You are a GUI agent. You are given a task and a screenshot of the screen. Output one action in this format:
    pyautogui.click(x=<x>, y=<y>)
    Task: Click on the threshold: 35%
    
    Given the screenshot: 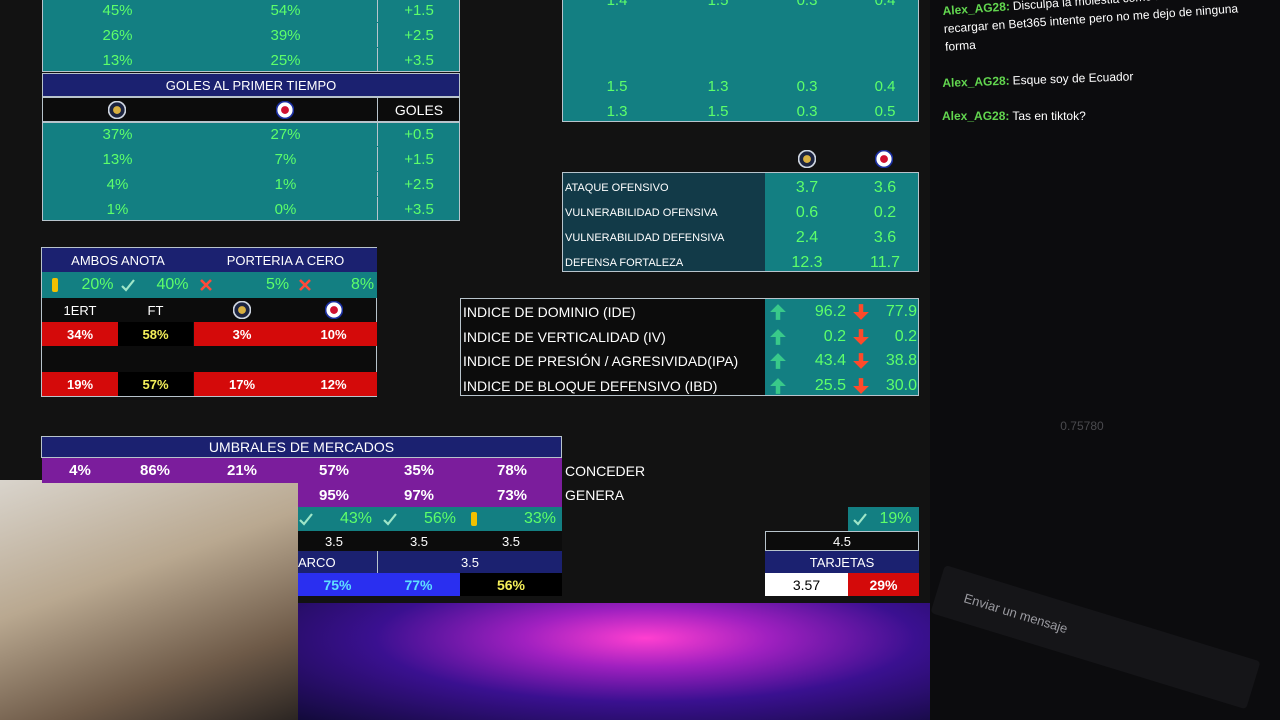 What is the action you would take?
    pyautogui.click(x=419, y=470)
    